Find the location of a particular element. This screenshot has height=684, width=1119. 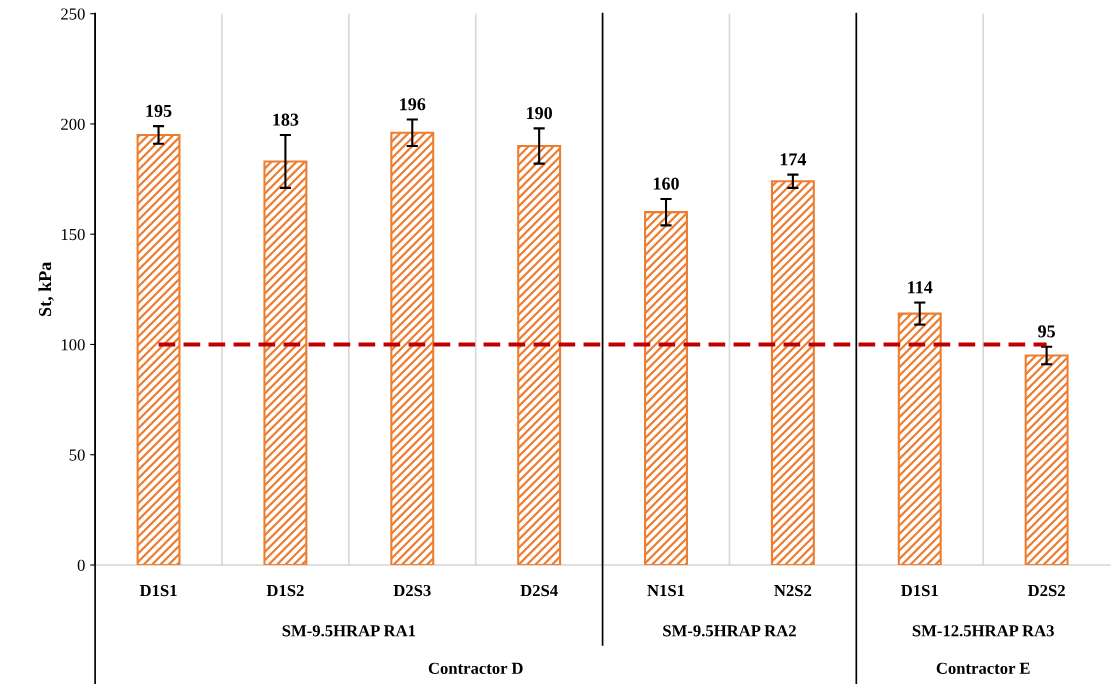

text: SM-9.5HRAP RA1 is located at coordinates (349, 631).